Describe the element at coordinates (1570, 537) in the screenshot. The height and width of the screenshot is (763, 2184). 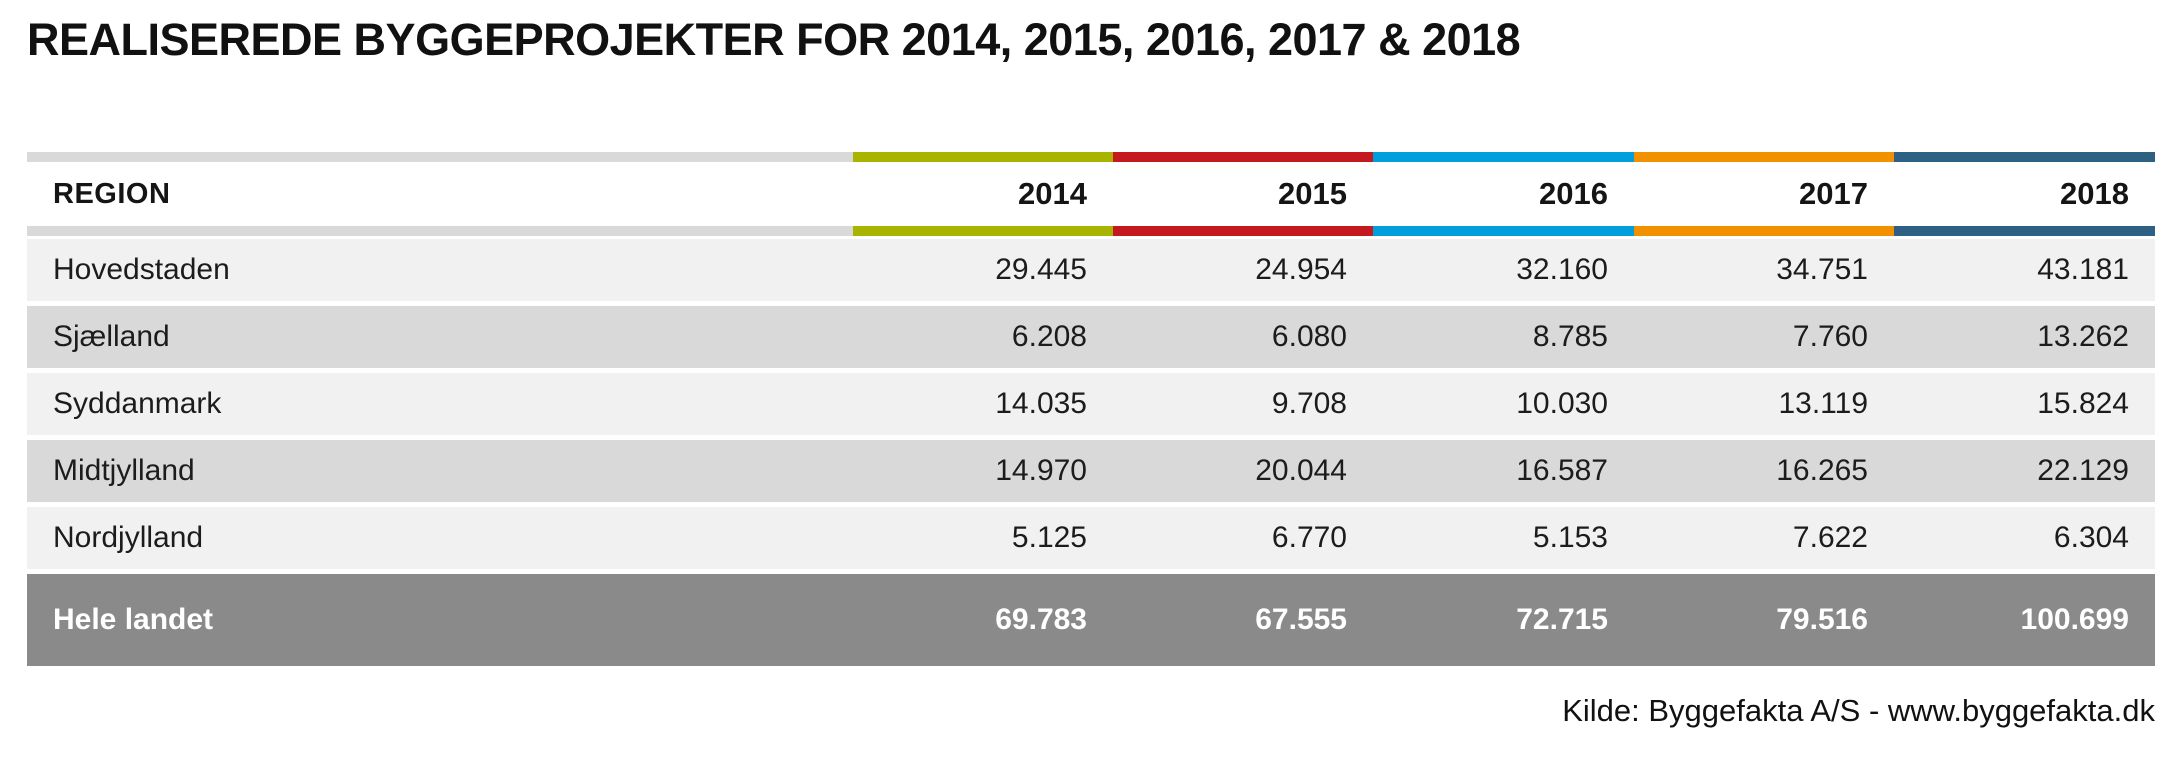
I see `value-cell: 5.153` at that location.